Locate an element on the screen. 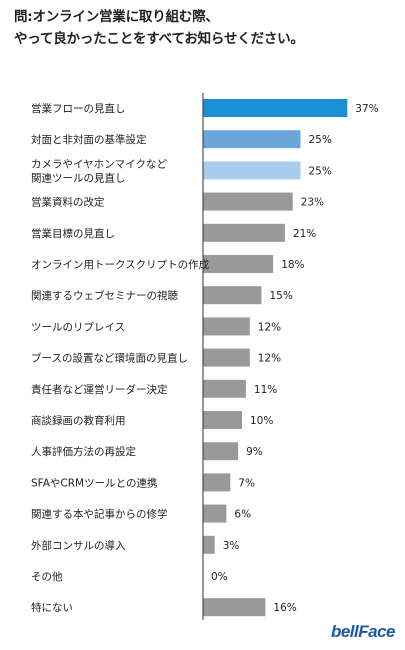 The width and height of the screenshot is (405, 650). category-label-5: オンライン用トークスクリプトの作成 is located at coordinates (120, 265).